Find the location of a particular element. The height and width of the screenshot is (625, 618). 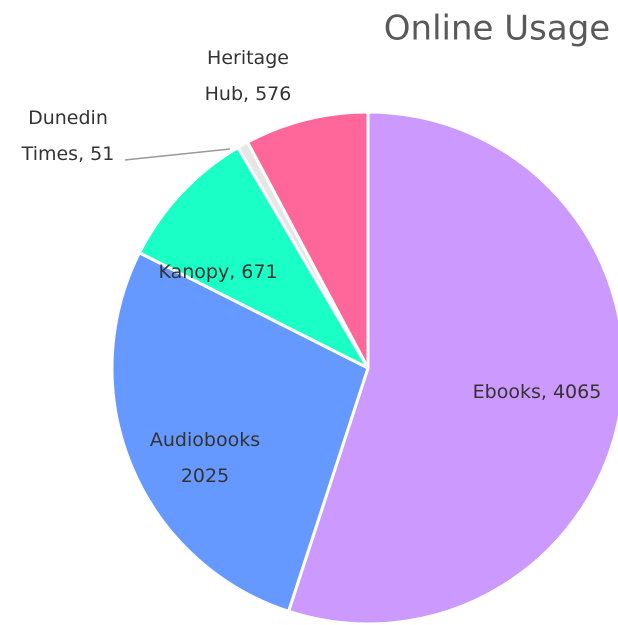

data-label: Audiobooks 2025 is located at coordinates (205, 458).